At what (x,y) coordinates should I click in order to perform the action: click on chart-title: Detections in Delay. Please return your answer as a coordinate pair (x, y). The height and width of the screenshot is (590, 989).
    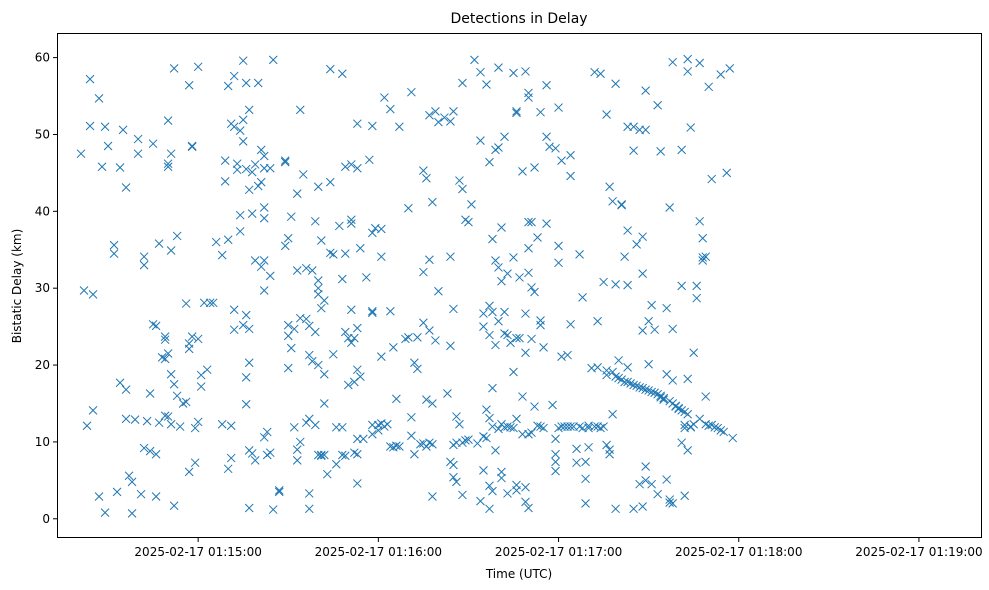
    Looking at the image, I should click on (518, 19).